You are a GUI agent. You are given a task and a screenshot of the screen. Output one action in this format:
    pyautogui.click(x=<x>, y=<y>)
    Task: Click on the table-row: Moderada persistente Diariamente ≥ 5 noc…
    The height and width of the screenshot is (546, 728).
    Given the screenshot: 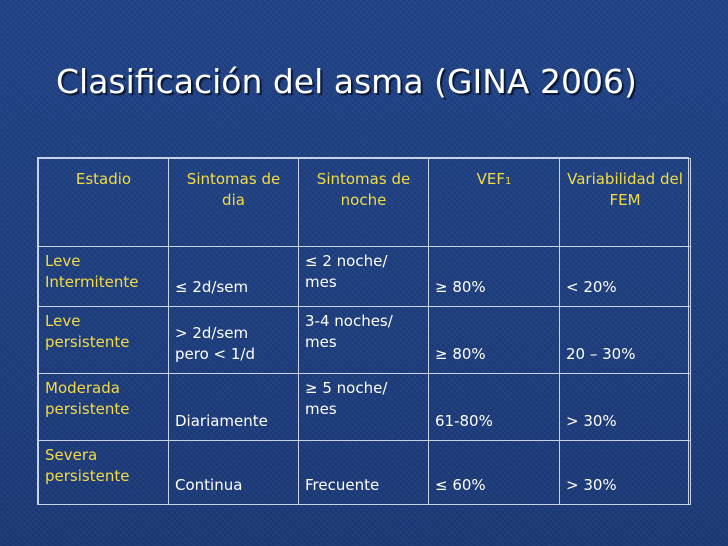 What is the action you would take?
    pyautogui.click(x=364, y=407)
    